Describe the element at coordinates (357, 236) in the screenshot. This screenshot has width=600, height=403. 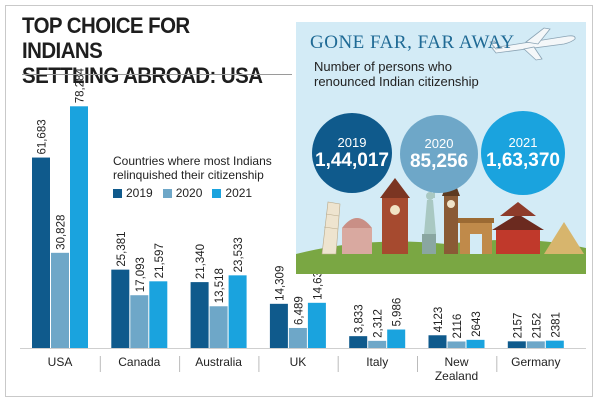
I see `dome-building-icon` at that location.